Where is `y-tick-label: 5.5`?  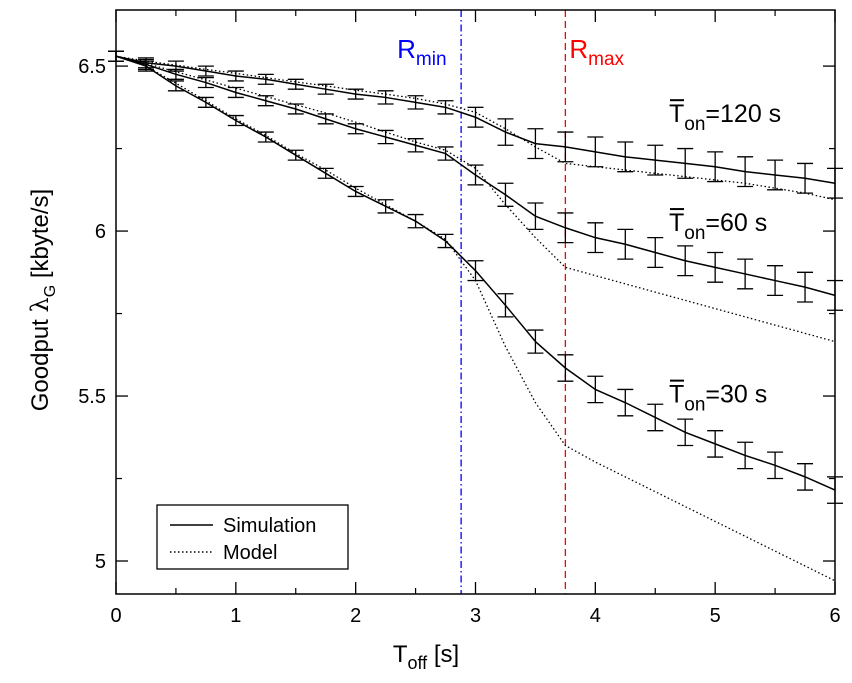
y-tick-label: 5.5 is located at coordinates (92, 397).